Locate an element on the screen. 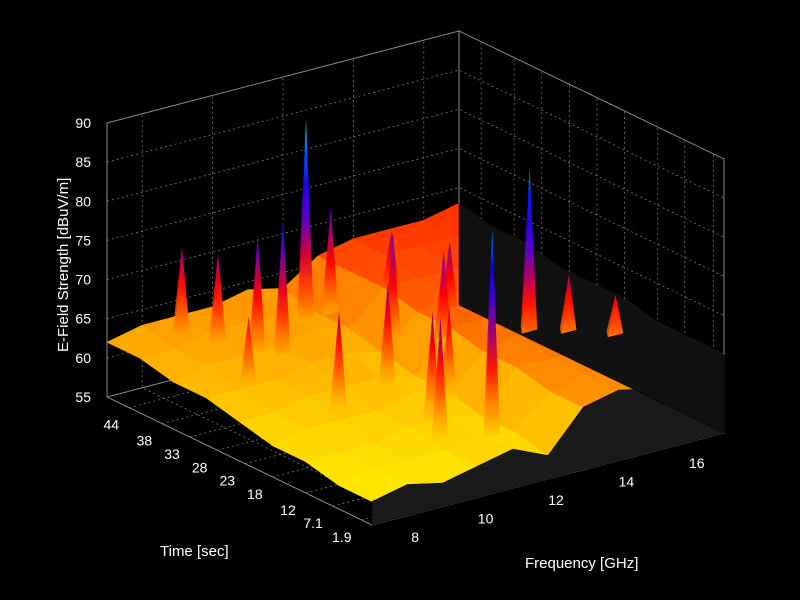 This screenshot has width=800, height=600. y-tick-label: 28 is located at coordinates (200, 467).